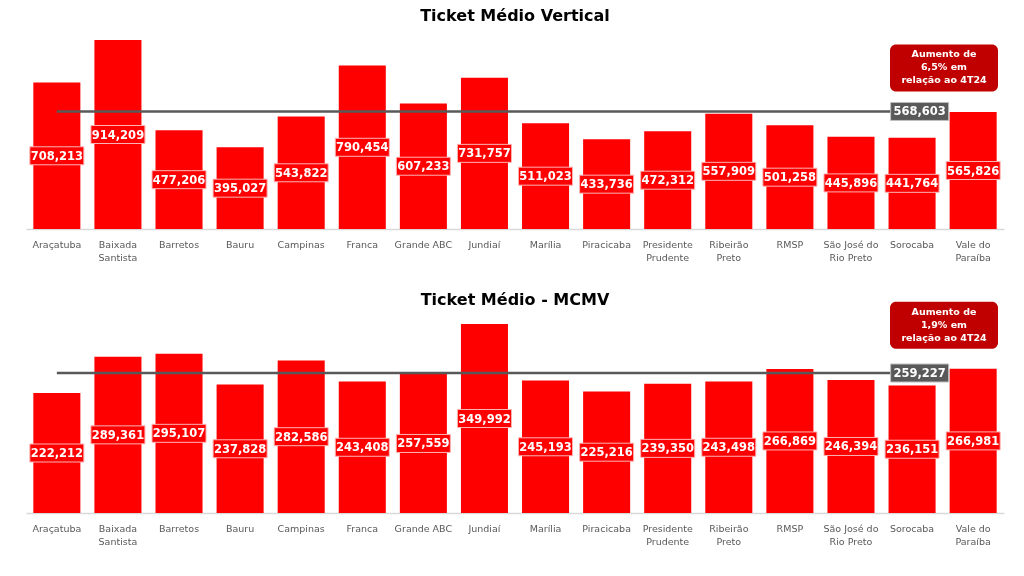  I want to click on chart-title: Ticket Médio Vertical, so click(515, 15).